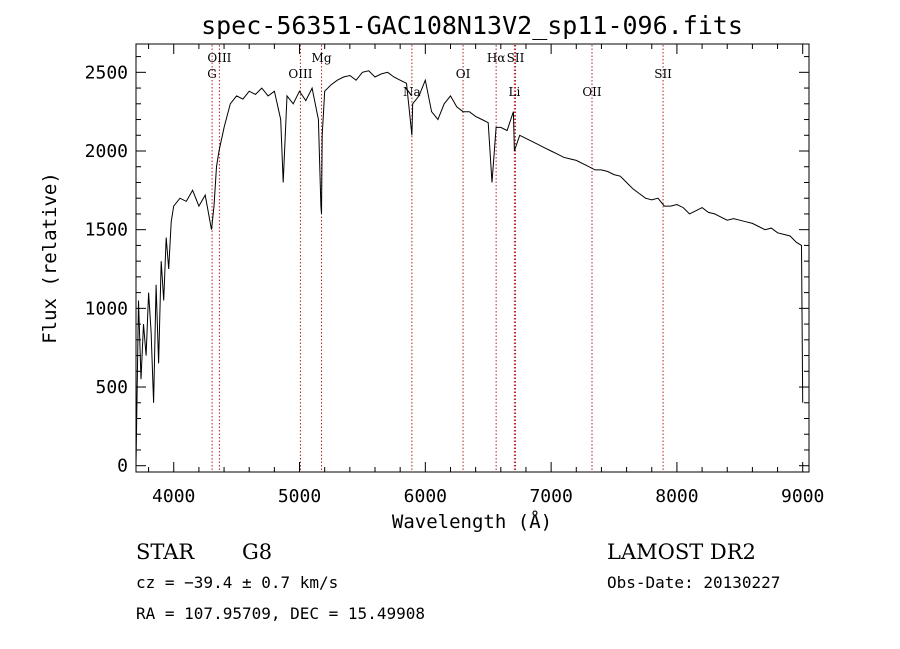 This screenshot has height=649, width=900. Describe the element at coordinates (257, 552) in the screenshot. I see `spectral-subclass: G8` at that location.